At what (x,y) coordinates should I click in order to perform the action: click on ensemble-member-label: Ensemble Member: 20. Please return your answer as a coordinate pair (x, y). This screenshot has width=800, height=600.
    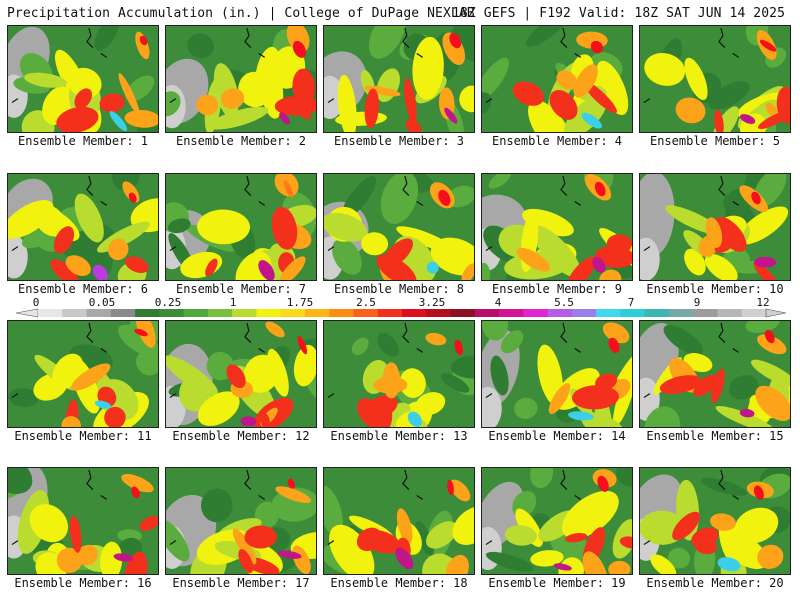
    Looking at the image, I should click on (715, 583).